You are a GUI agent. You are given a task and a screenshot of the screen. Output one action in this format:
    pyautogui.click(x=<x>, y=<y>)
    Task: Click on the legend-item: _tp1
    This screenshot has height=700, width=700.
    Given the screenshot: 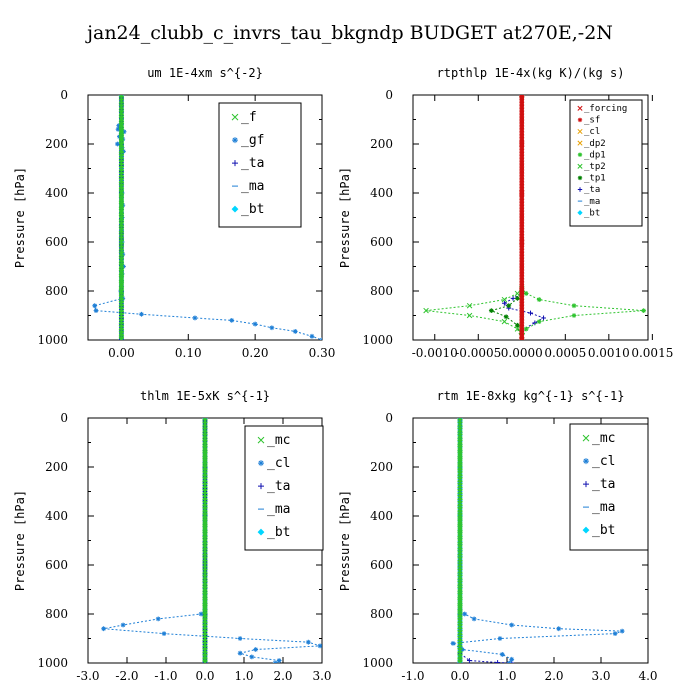 What is the action you would take?
    pyautogui.click(x=591, y=179)
    